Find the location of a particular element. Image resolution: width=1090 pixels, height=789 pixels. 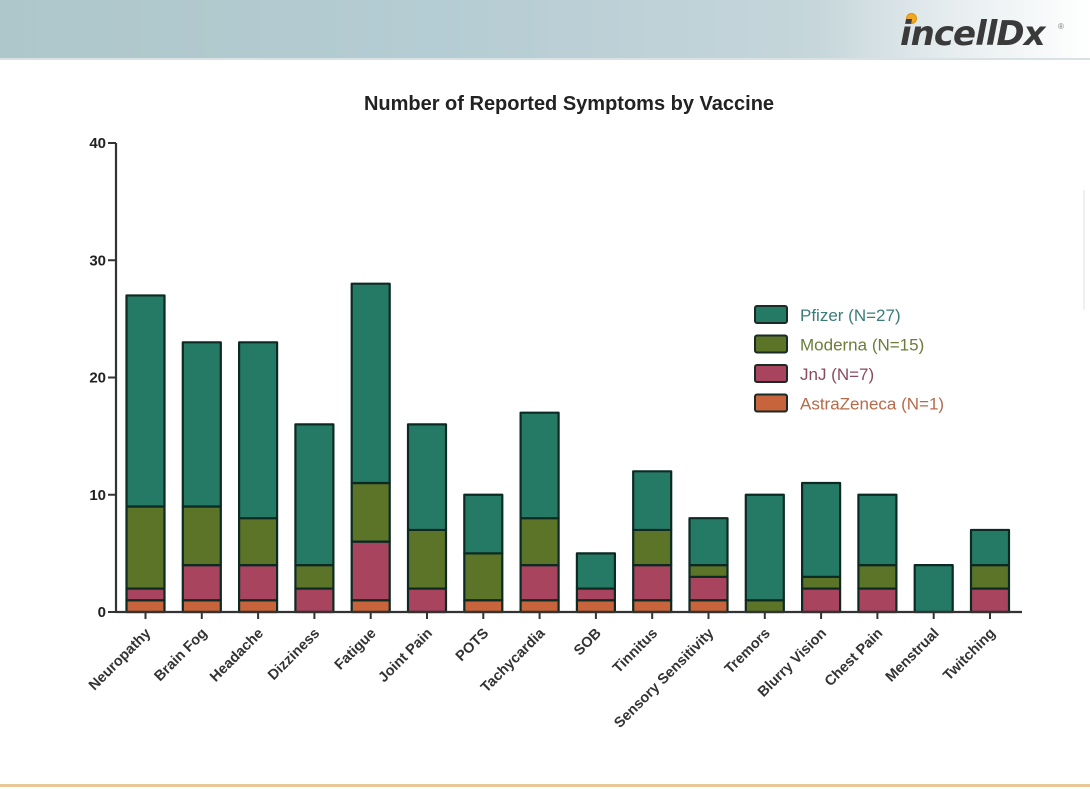

bar-segment-fatigue-jnj is located at coordinates (370, 571).